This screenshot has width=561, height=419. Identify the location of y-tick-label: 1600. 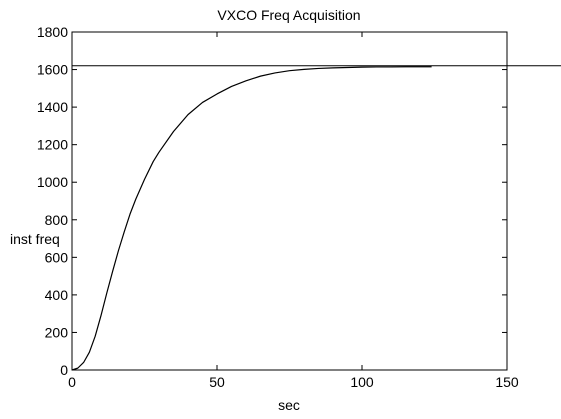
(52, 70).